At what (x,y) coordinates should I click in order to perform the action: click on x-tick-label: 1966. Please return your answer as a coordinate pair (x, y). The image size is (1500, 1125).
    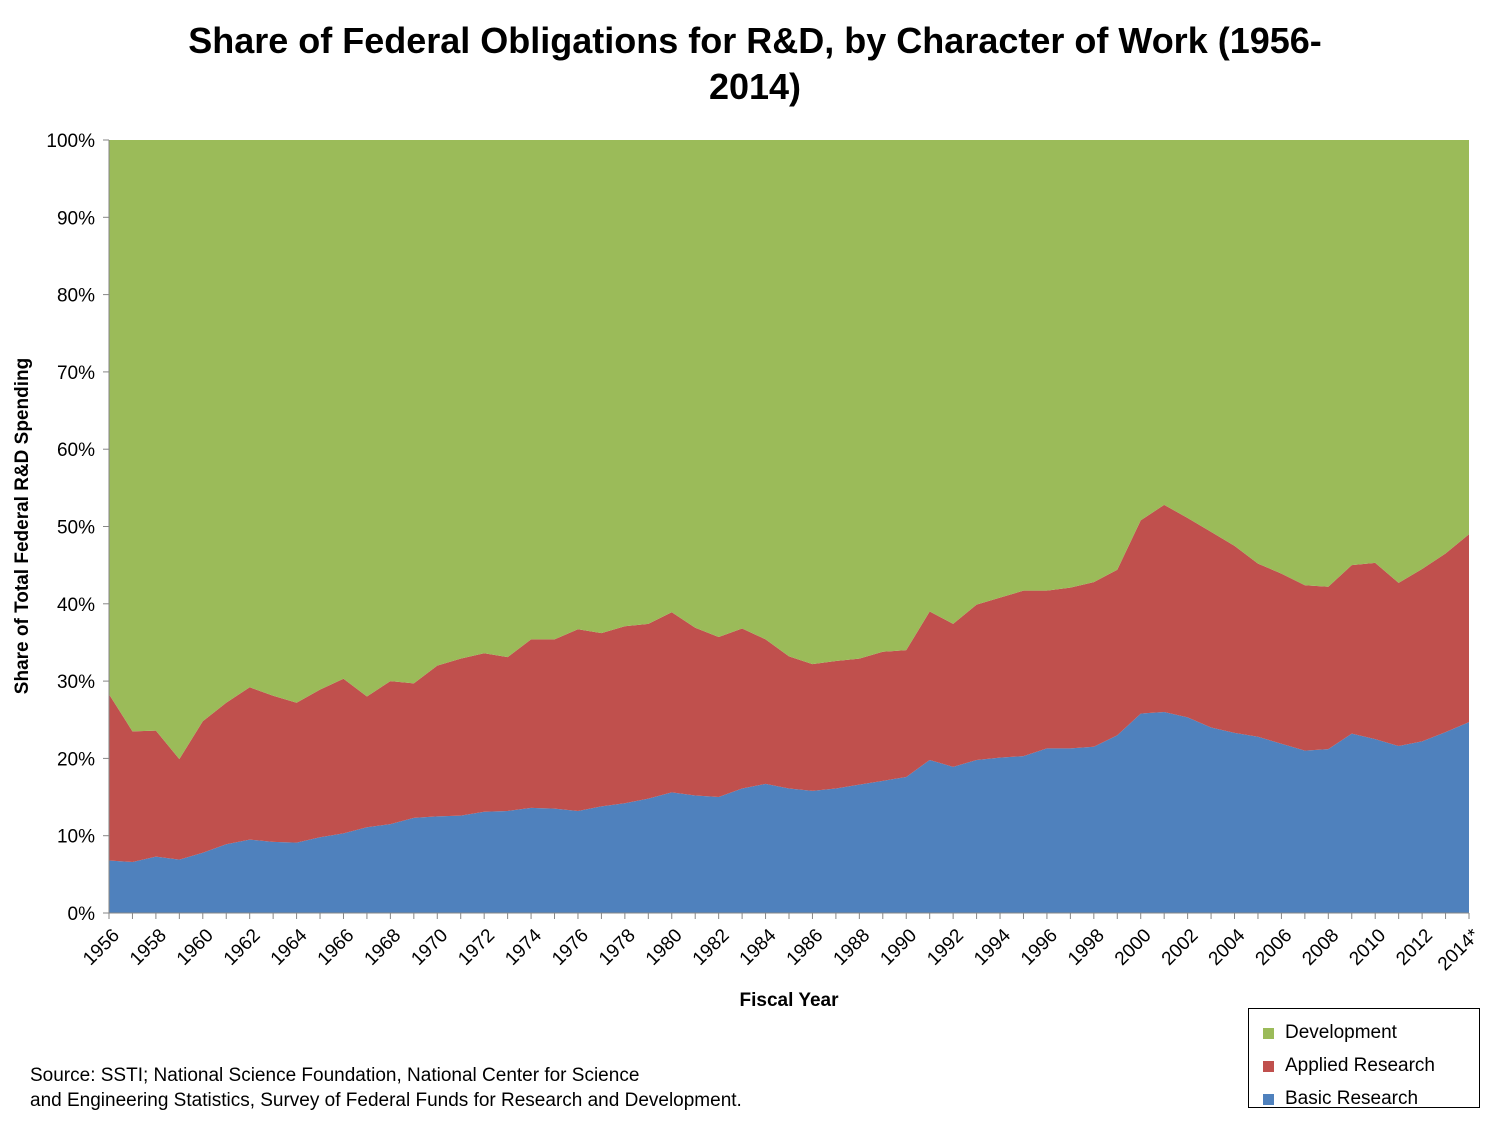
    Looking at the image, I should click on (336, 947).